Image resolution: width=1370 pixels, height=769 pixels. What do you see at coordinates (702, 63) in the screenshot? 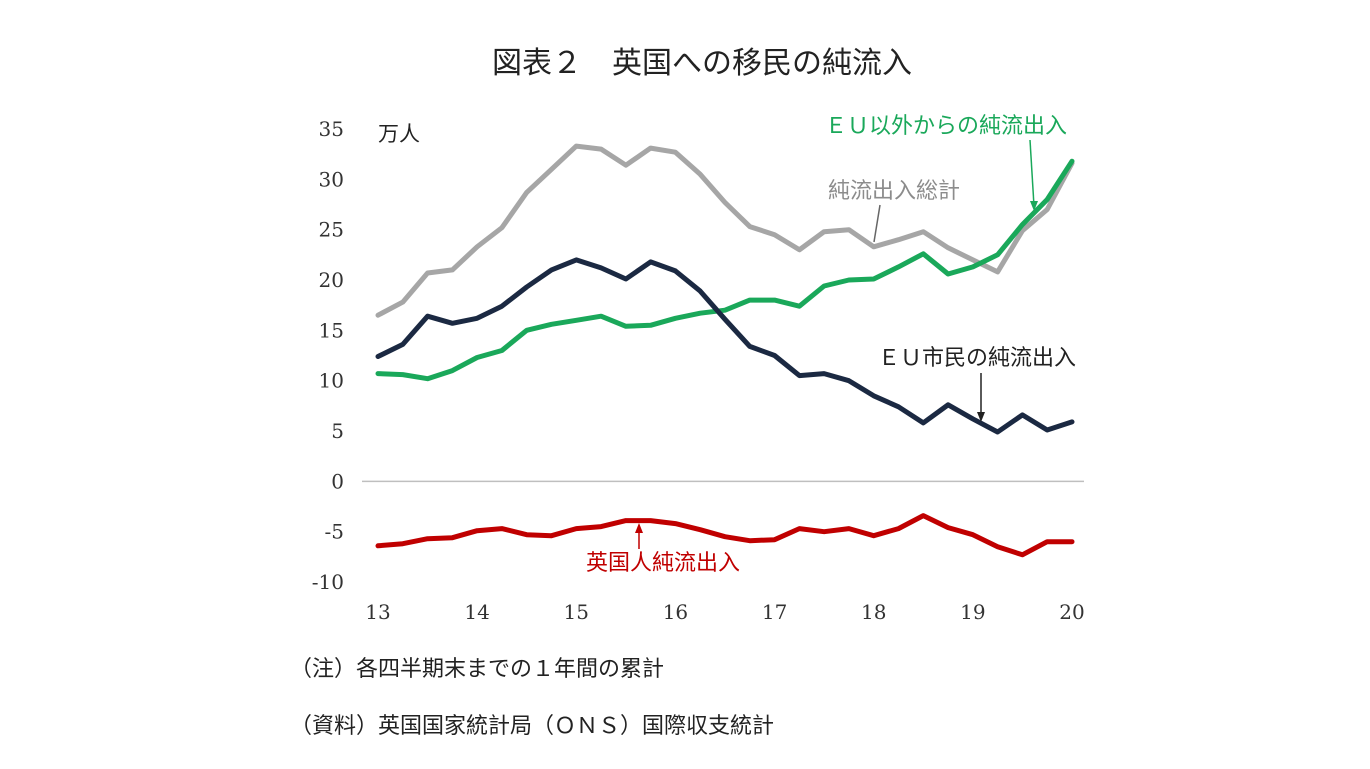
I see `chart-title: 図表２ 英国への移民の純流入` at bounding box center [702, 63].